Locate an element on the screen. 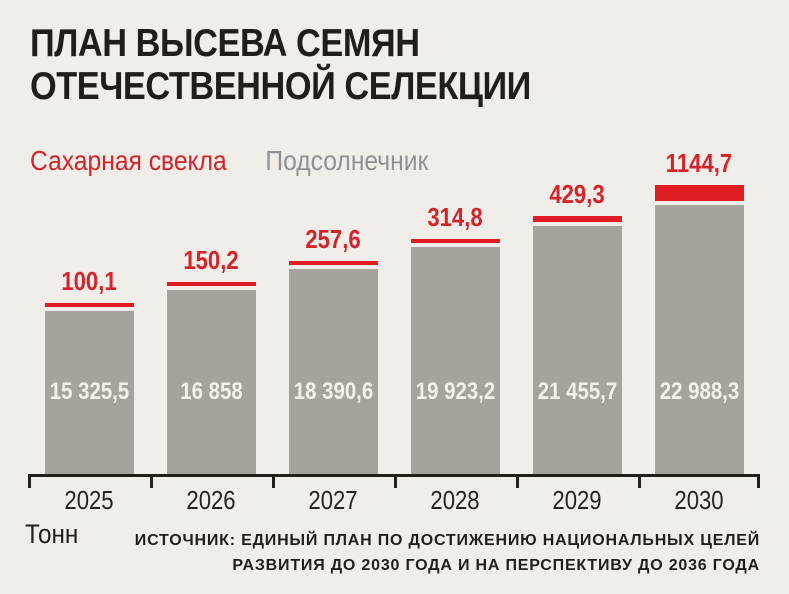 The image size is (789, 594). bar-group-2027: 257,6 18 390,6 is located at coordinates (333, 307).